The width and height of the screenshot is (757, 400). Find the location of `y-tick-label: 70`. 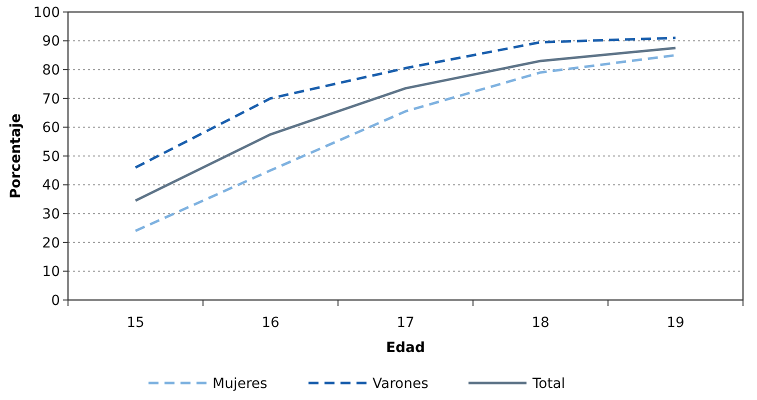

y-tick-label: 70 is located at coordinates (51, 99).